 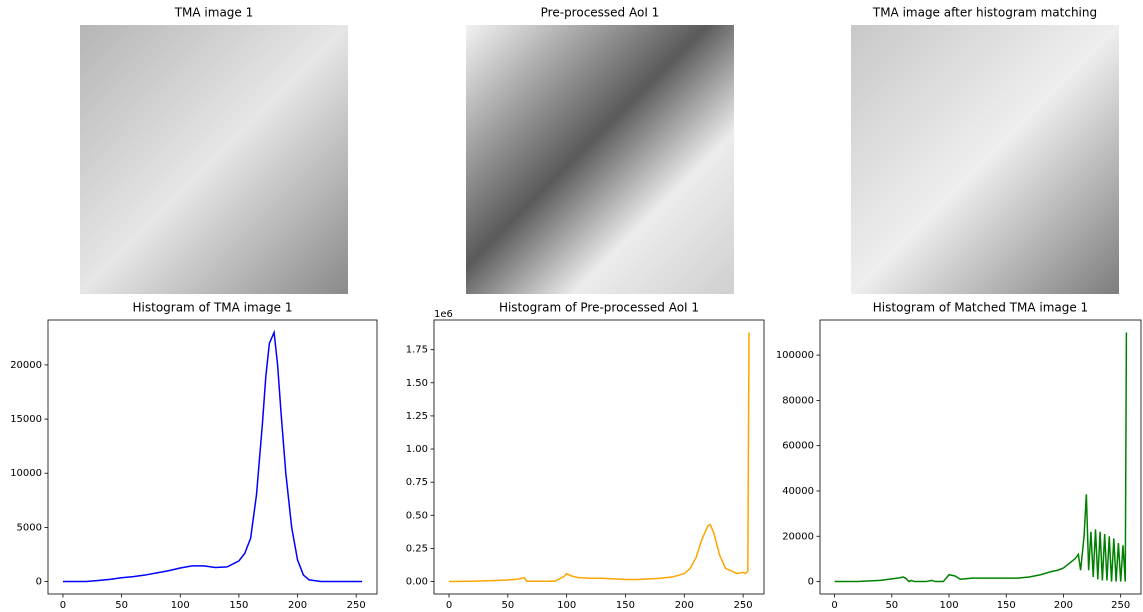 I want to click on y-tick-label: 80000, so click(x=798, y=400).